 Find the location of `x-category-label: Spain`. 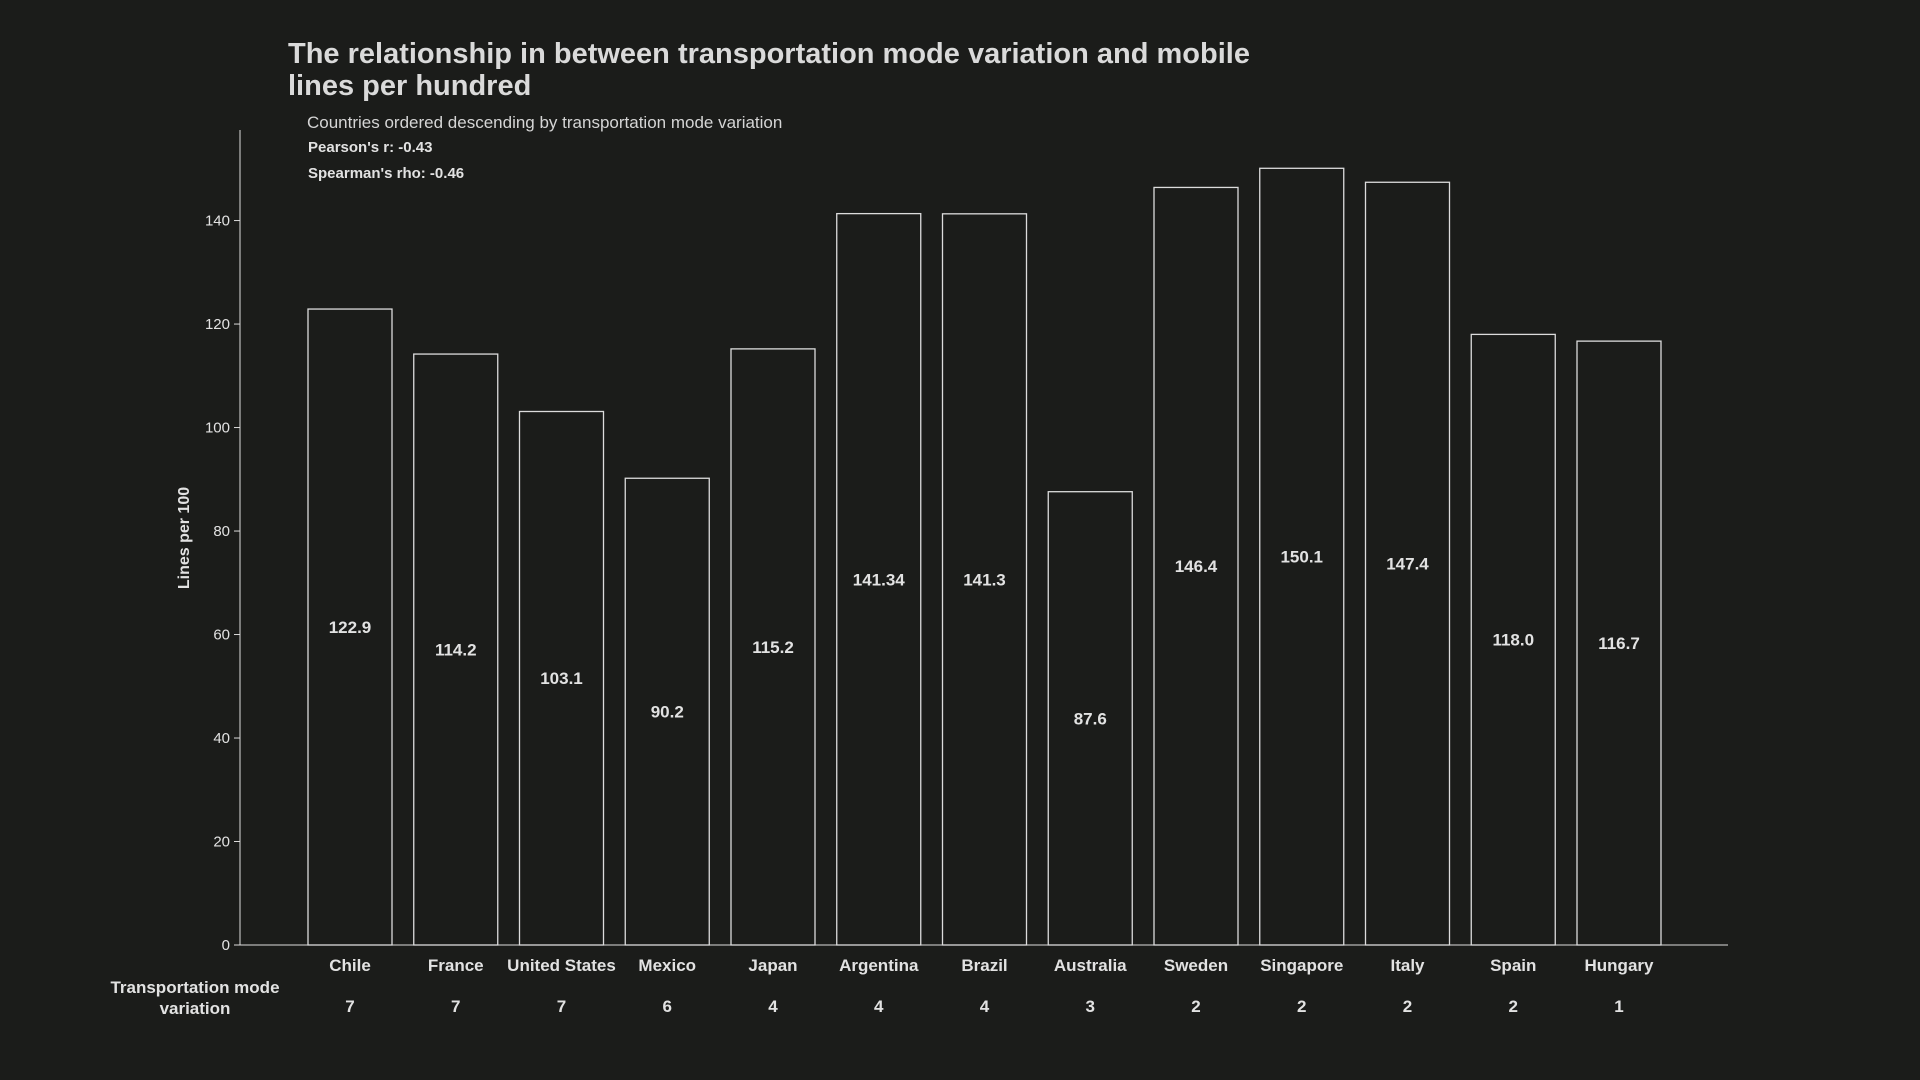

x-category-label: Spain is located at coordinates (1513, 965).